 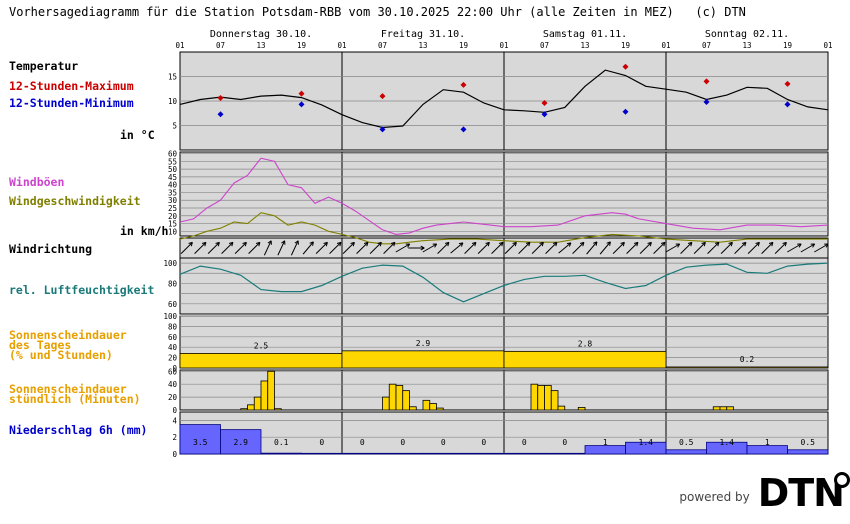 I want to click on sunday-ytick-label: 100, so click(x=170, y=316).